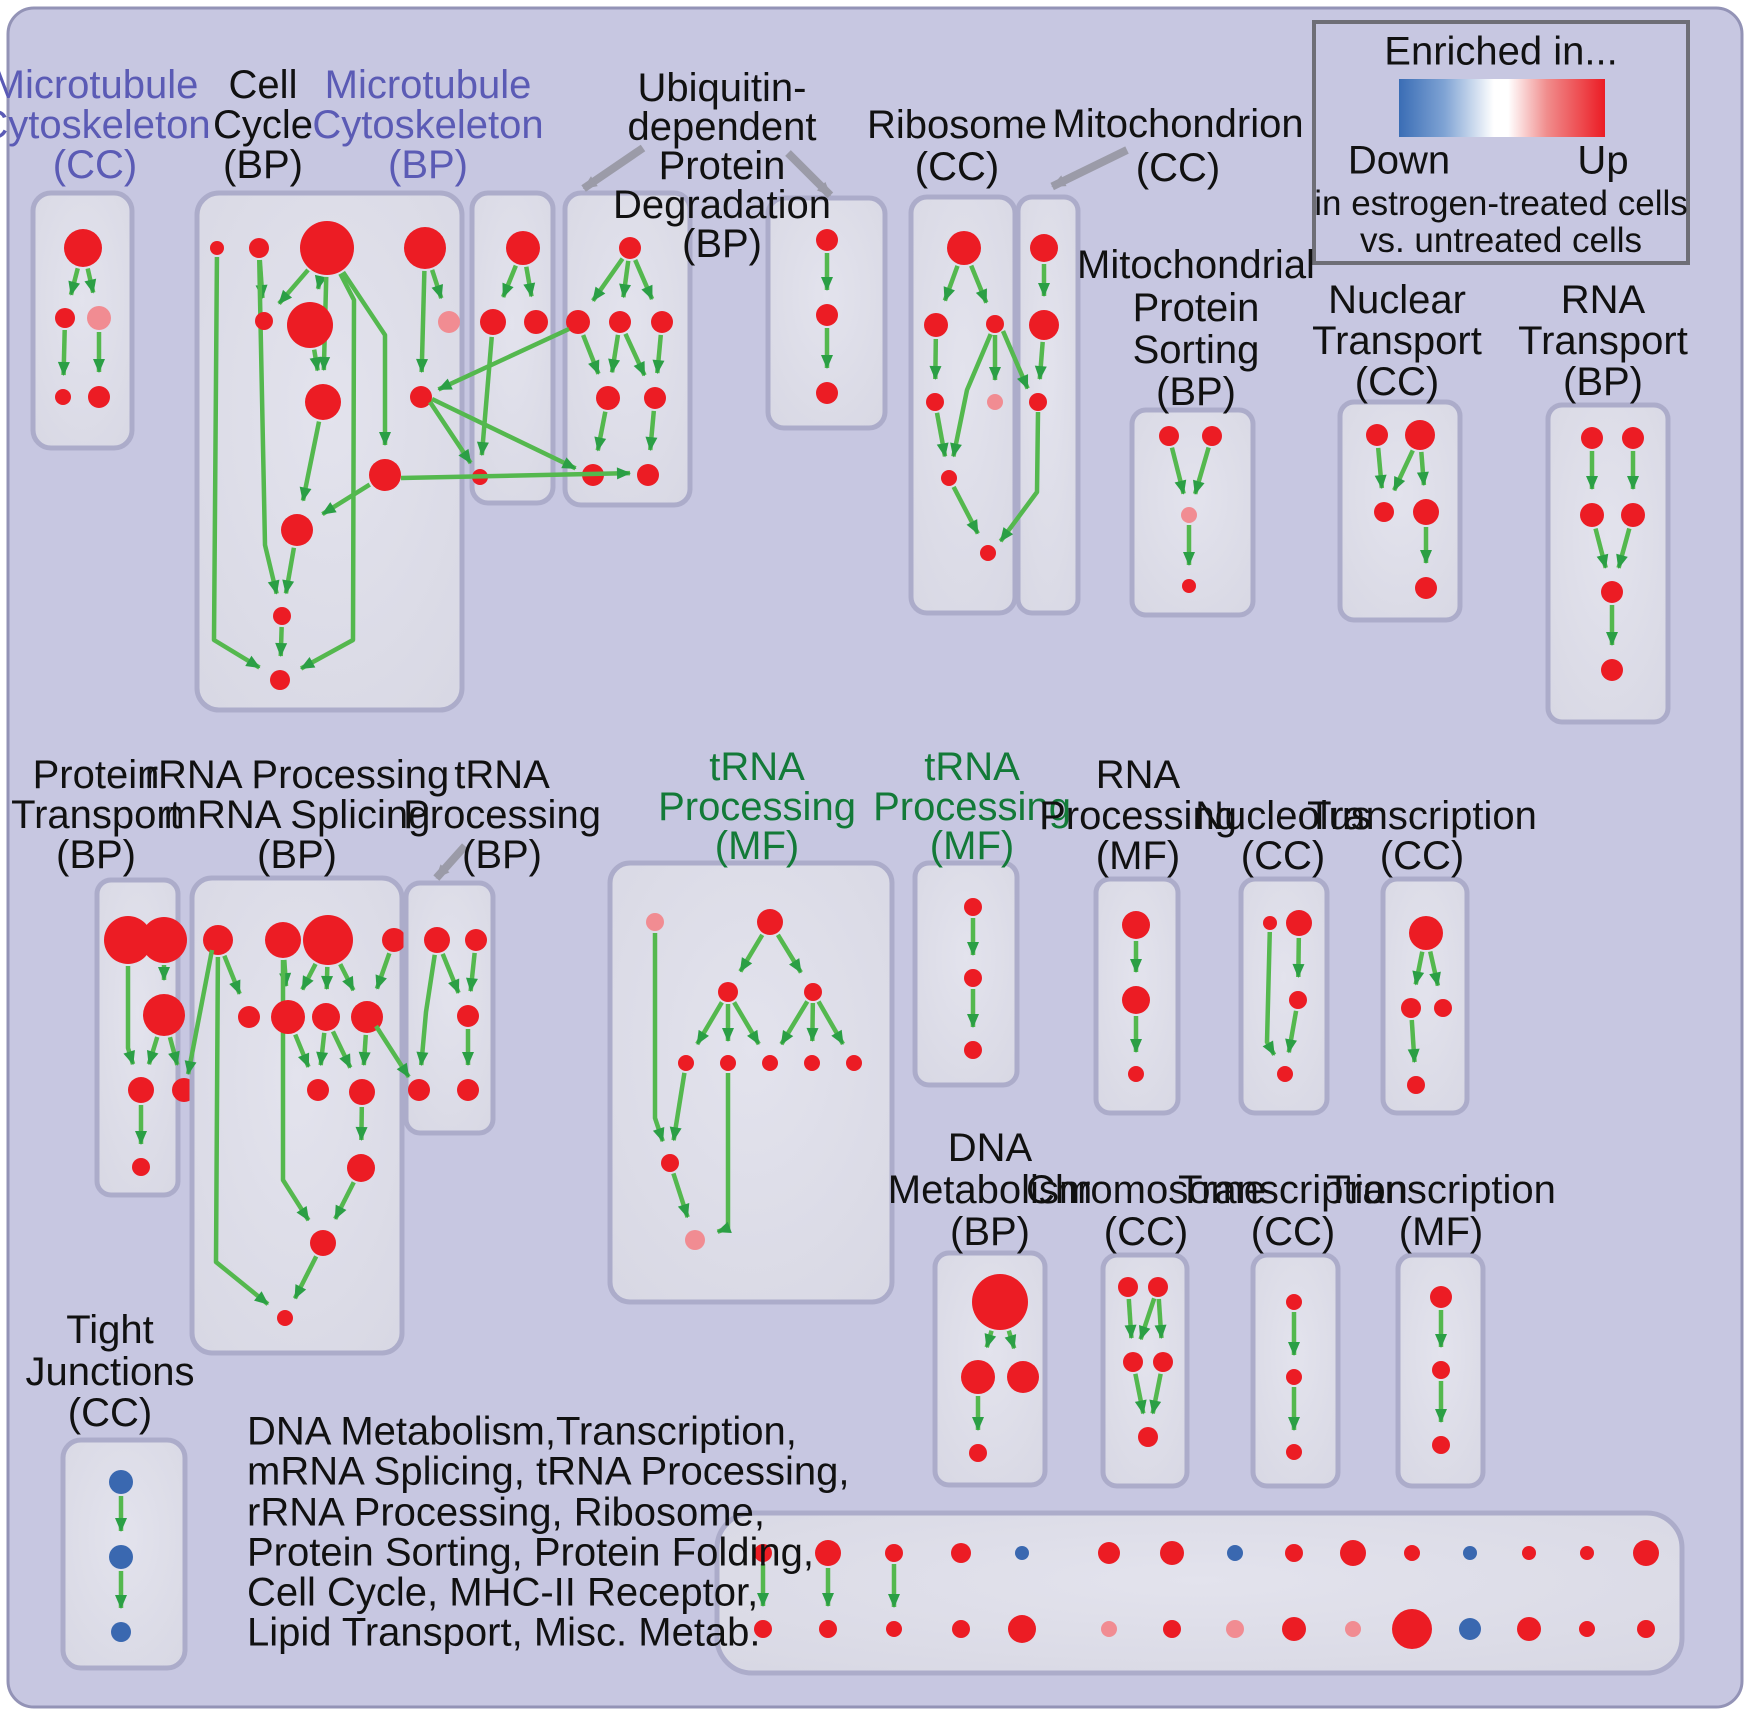 The image size is (1750, 1715). What do you see at coordinates (110, 1372) in the screenshot?
I see `cluster-label-tight-junctions-cc: Junctions` at bounding box center [110, 1372].